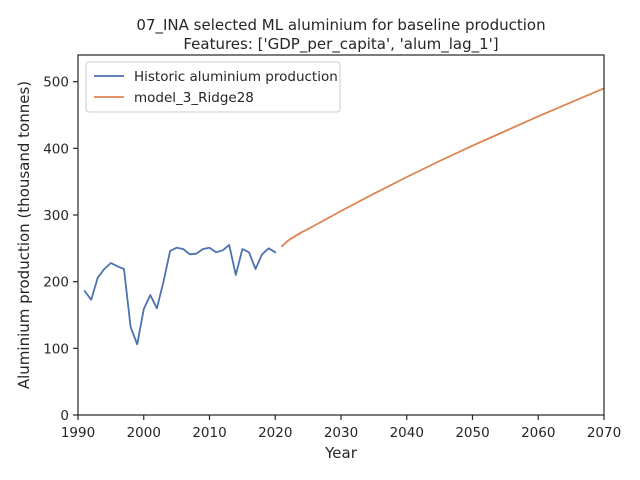 The image size is (640, 480). Describe the element at coordinates (56, 83) in the screenshot. I see `y-tick-label: 500` at that location.